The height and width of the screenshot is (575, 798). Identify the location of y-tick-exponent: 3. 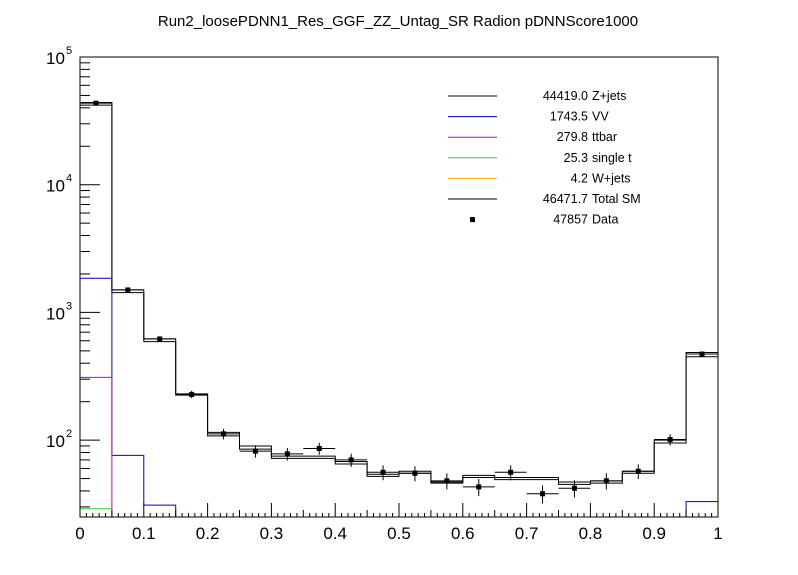
(69, 306).